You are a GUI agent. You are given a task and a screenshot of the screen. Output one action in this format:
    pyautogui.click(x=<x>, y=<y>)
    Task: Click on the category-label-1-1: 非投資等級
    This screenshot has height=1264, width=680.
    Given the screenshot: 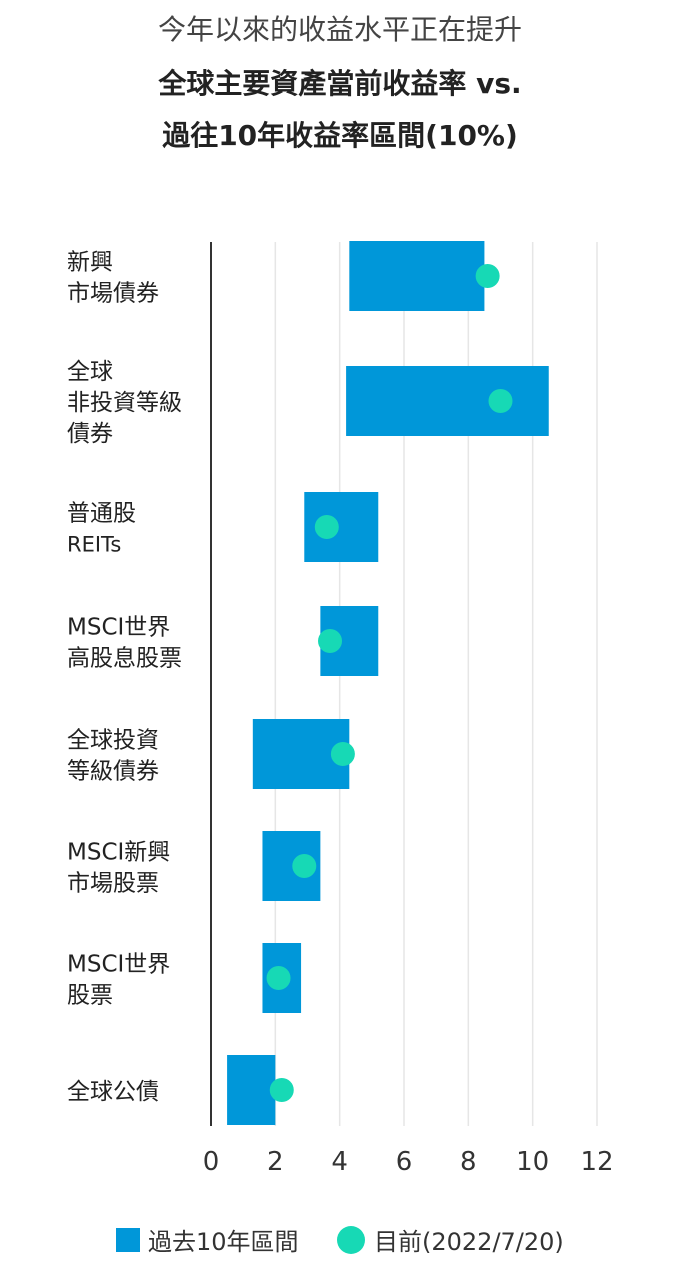 What is the action you would take?
    pyautogui.click(x=124, y=403)
    